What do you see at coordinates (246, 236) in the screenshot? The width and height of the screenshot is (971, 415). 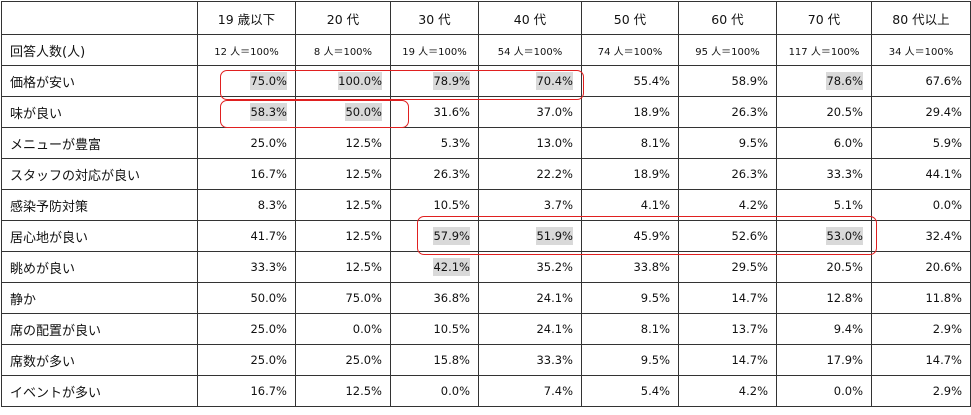 I see `cell: 41.7%` at bounding box center [246, 236].